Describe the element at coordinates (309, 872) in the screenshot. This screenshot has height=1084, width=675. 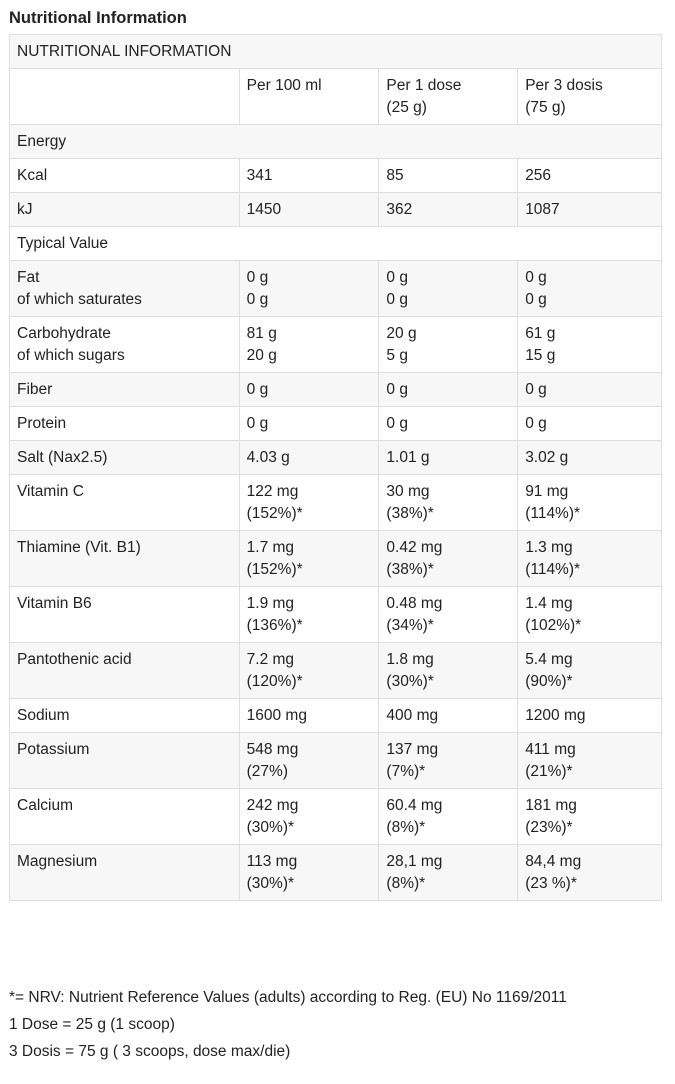
I see `nutrient-value: 113 mg (30%)*` at that location.